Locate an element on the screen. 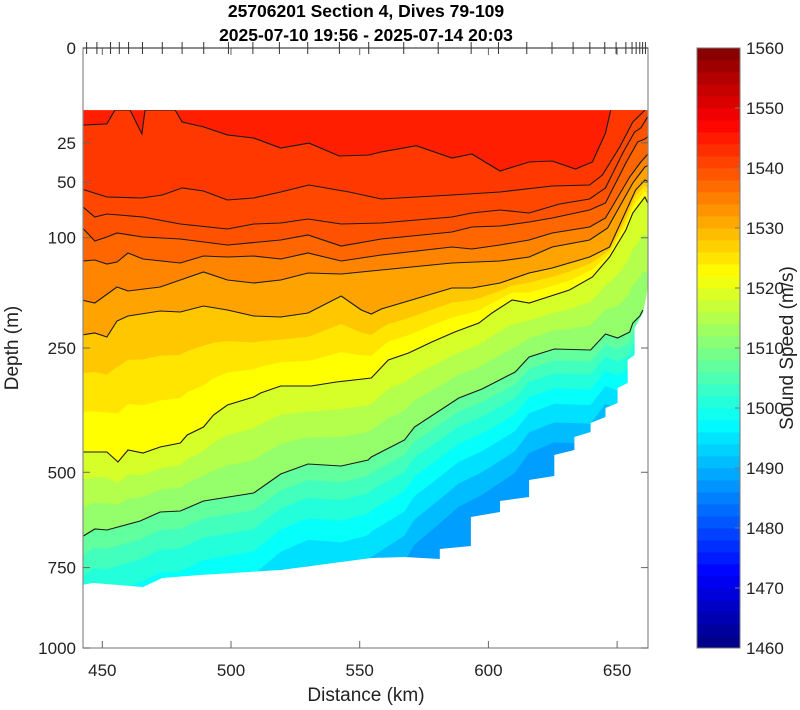  x-tick-label: 600 is located at coordinates (488, 670).